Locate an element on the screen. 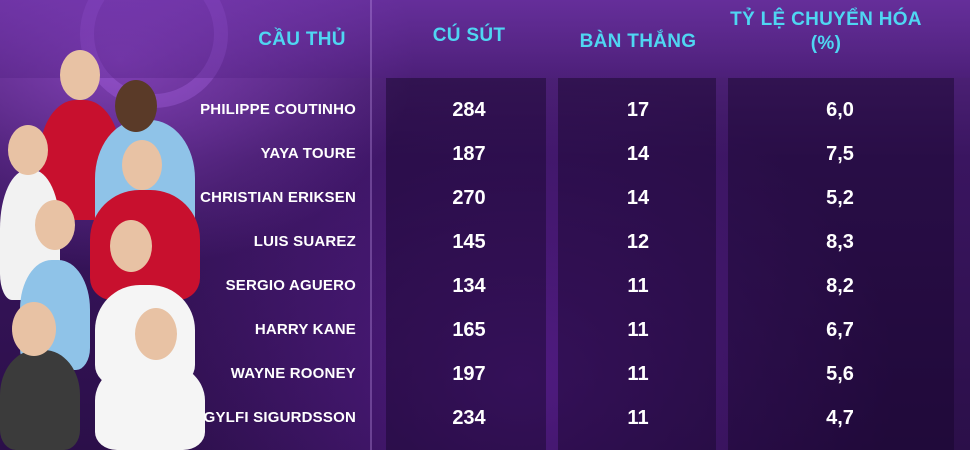 The height and width of the screenshot is (450, 970). player-name: GYLFI SIGURDSSON is located at coordinates (279, 417).